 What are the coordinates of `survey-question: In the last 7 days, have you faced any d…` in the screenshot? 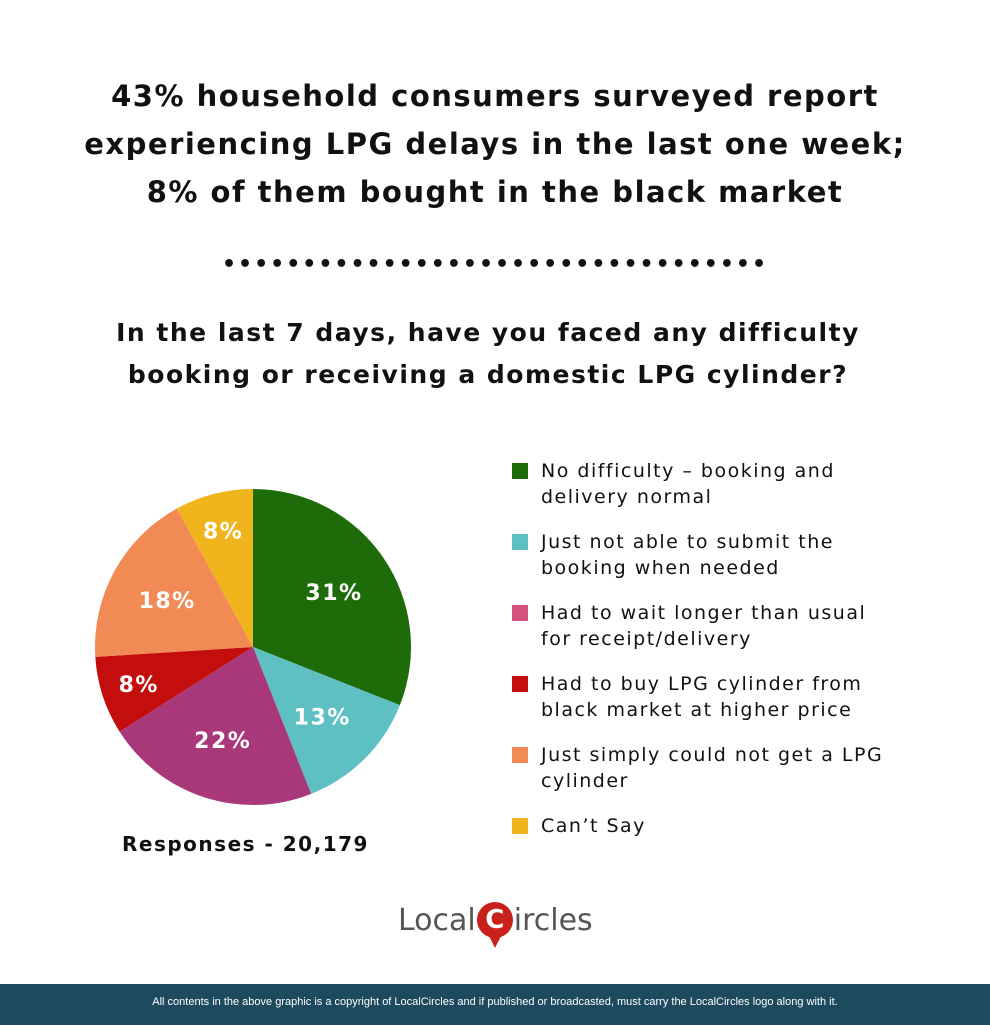 It's located at (488, 354).